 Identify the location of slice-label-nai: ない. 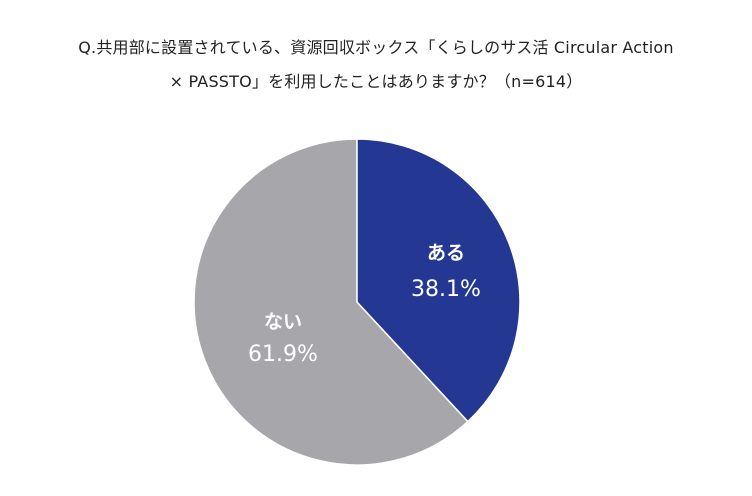
(283, 322).